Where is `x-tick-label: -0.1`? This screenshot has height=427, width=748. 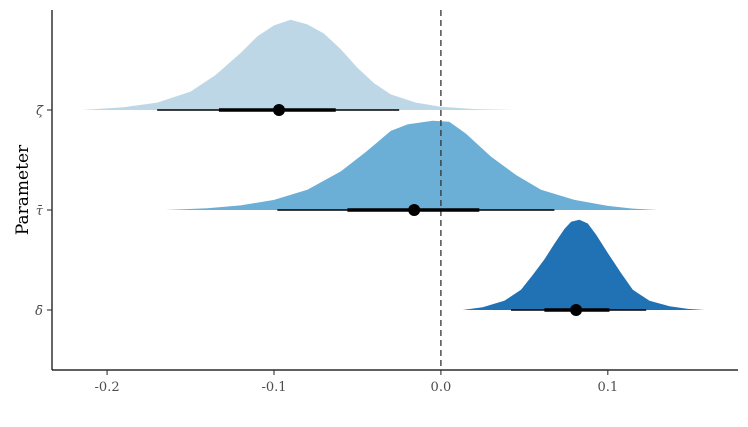
x-tick-label: -0.1 is located at coordinates (273, 387).